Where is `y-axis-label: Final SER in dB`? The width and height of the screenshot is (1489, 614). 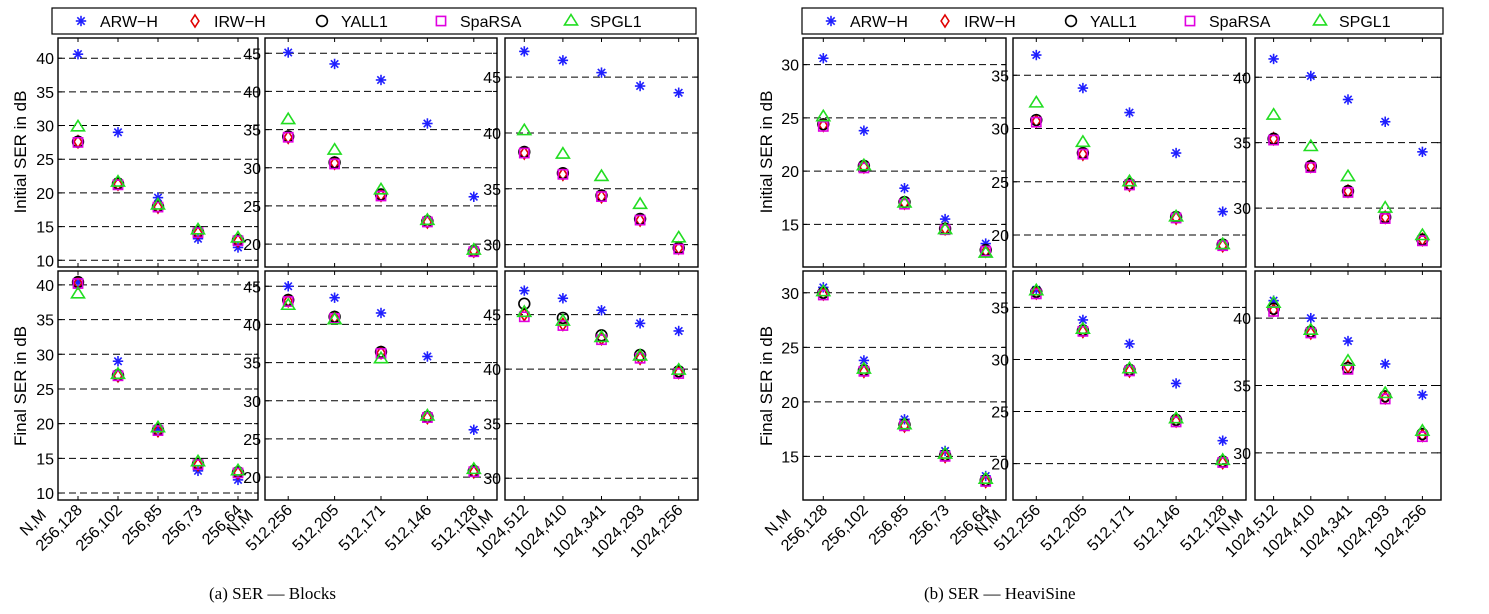
y-axis-label: Final SER in dB is located at coordinates (20, 386).